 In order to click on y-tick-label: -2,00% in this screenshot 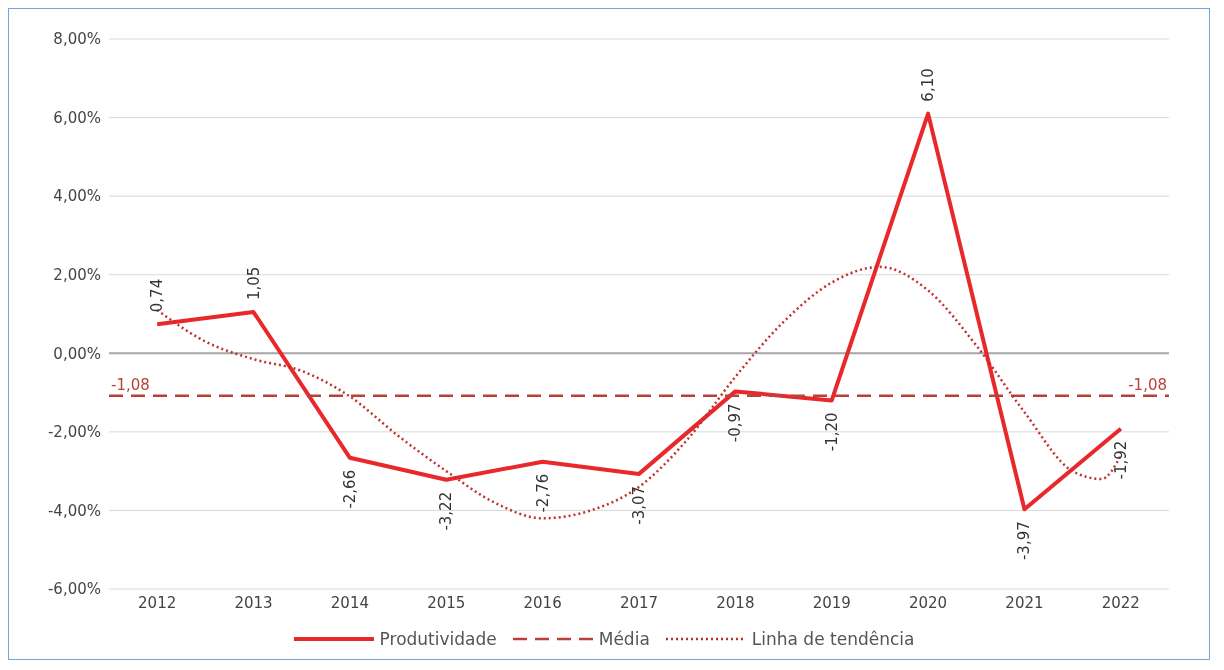, I will do `click(74, 432)`.